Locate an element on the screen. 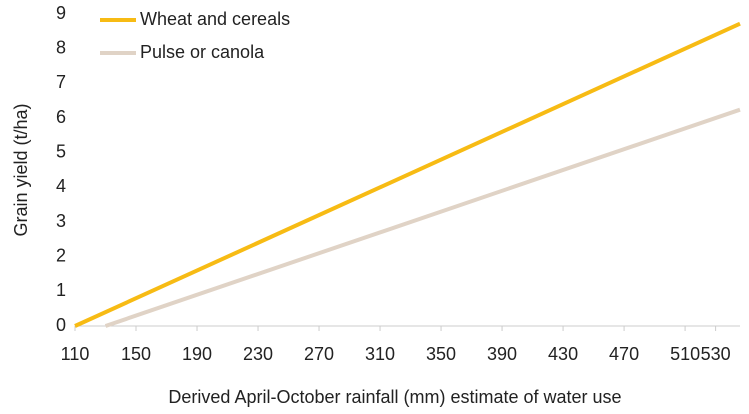  x-tick-label: 150 is located at coordinates (136, 354).